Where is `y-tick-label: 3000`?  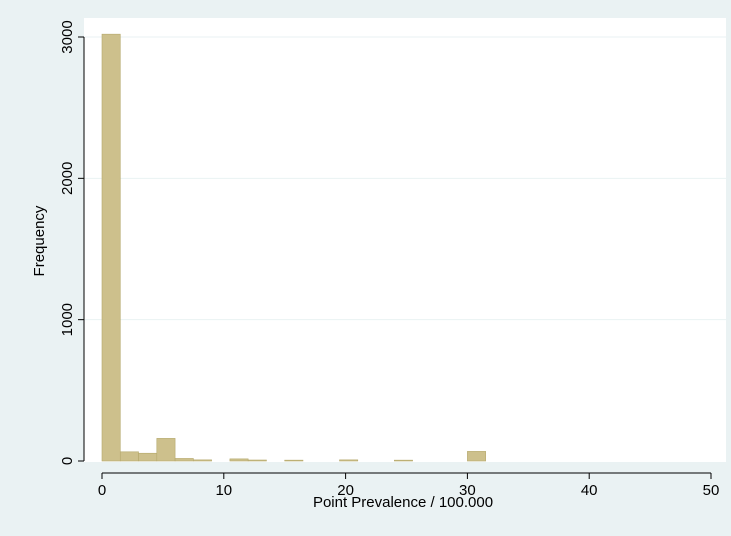
y-tick-label: 3000 is located at coordinates (67, 36).